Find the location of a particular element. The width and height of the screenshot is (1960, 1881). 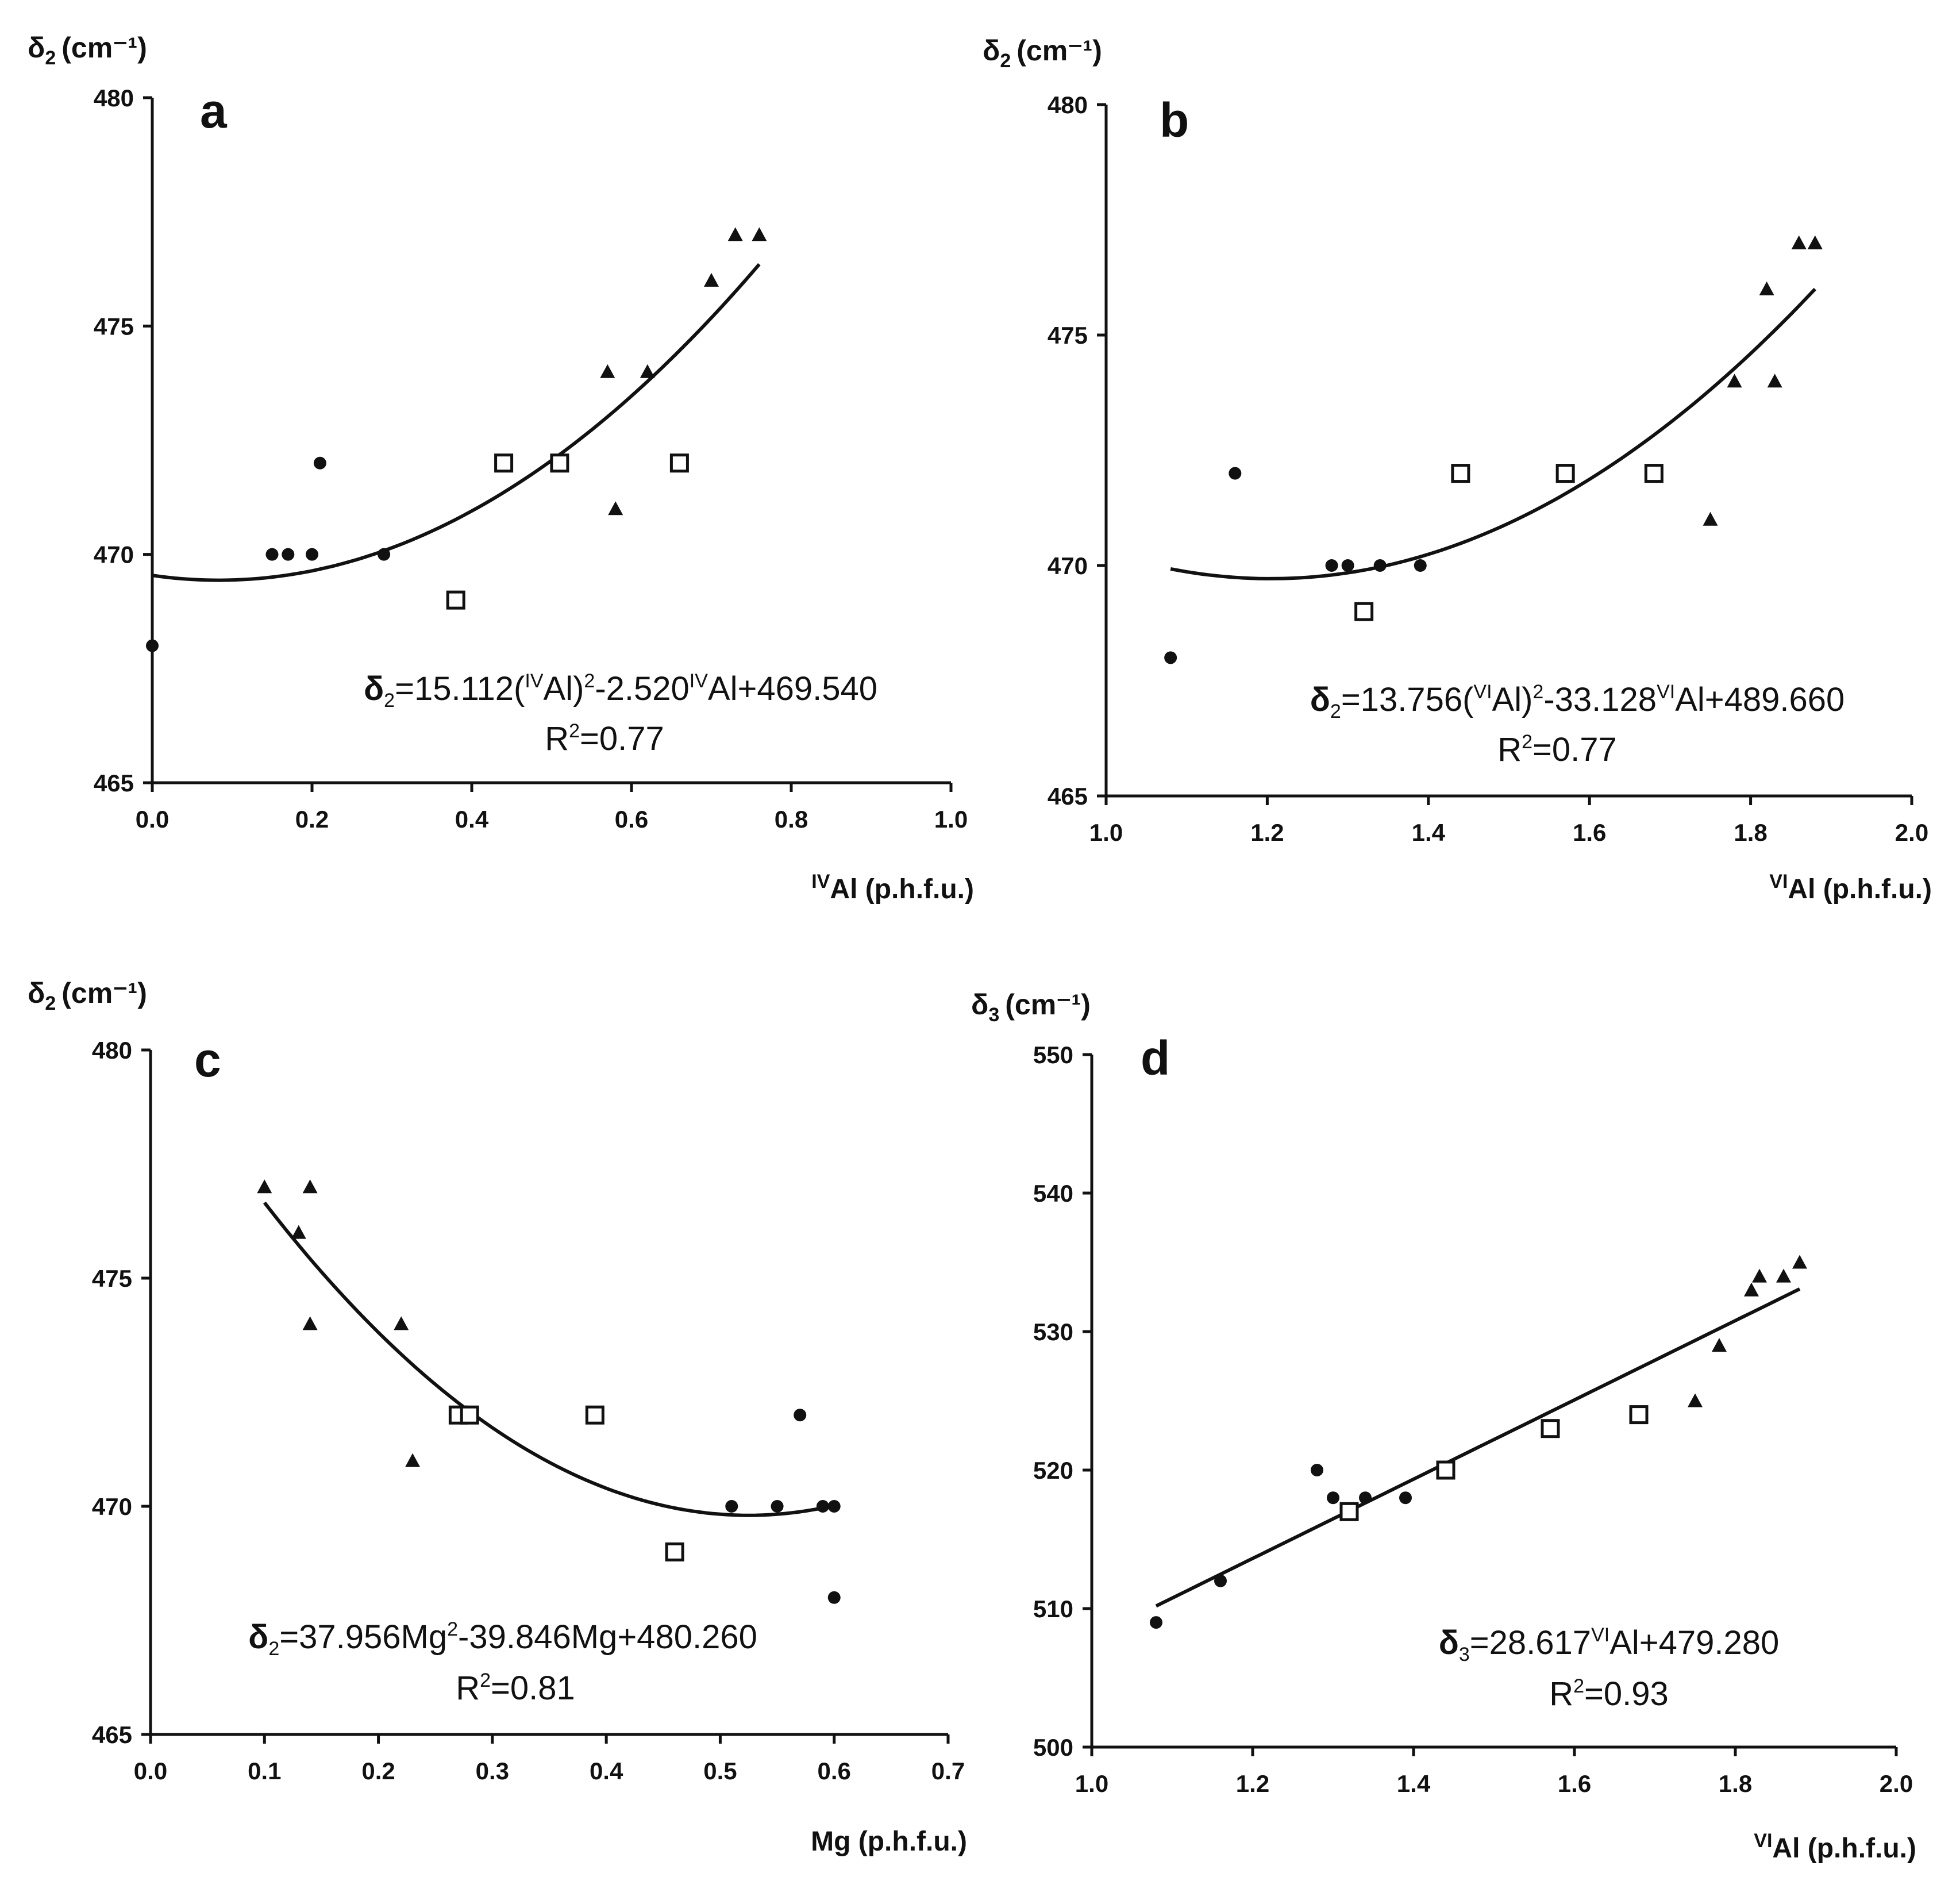

panel-a-ylabel-unit: (cm⁻¹) is located at coordinates (104, 48).